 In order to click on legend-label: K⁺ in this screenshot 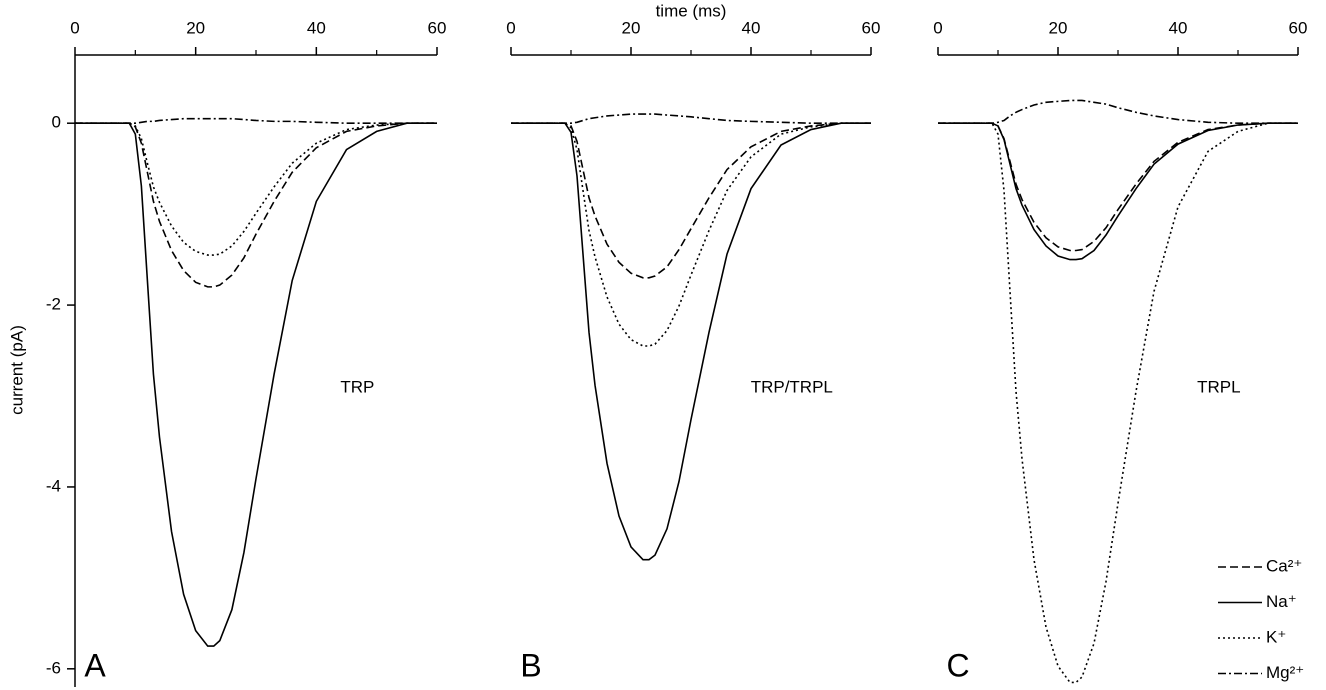, I will do `click(1276, 636)`.